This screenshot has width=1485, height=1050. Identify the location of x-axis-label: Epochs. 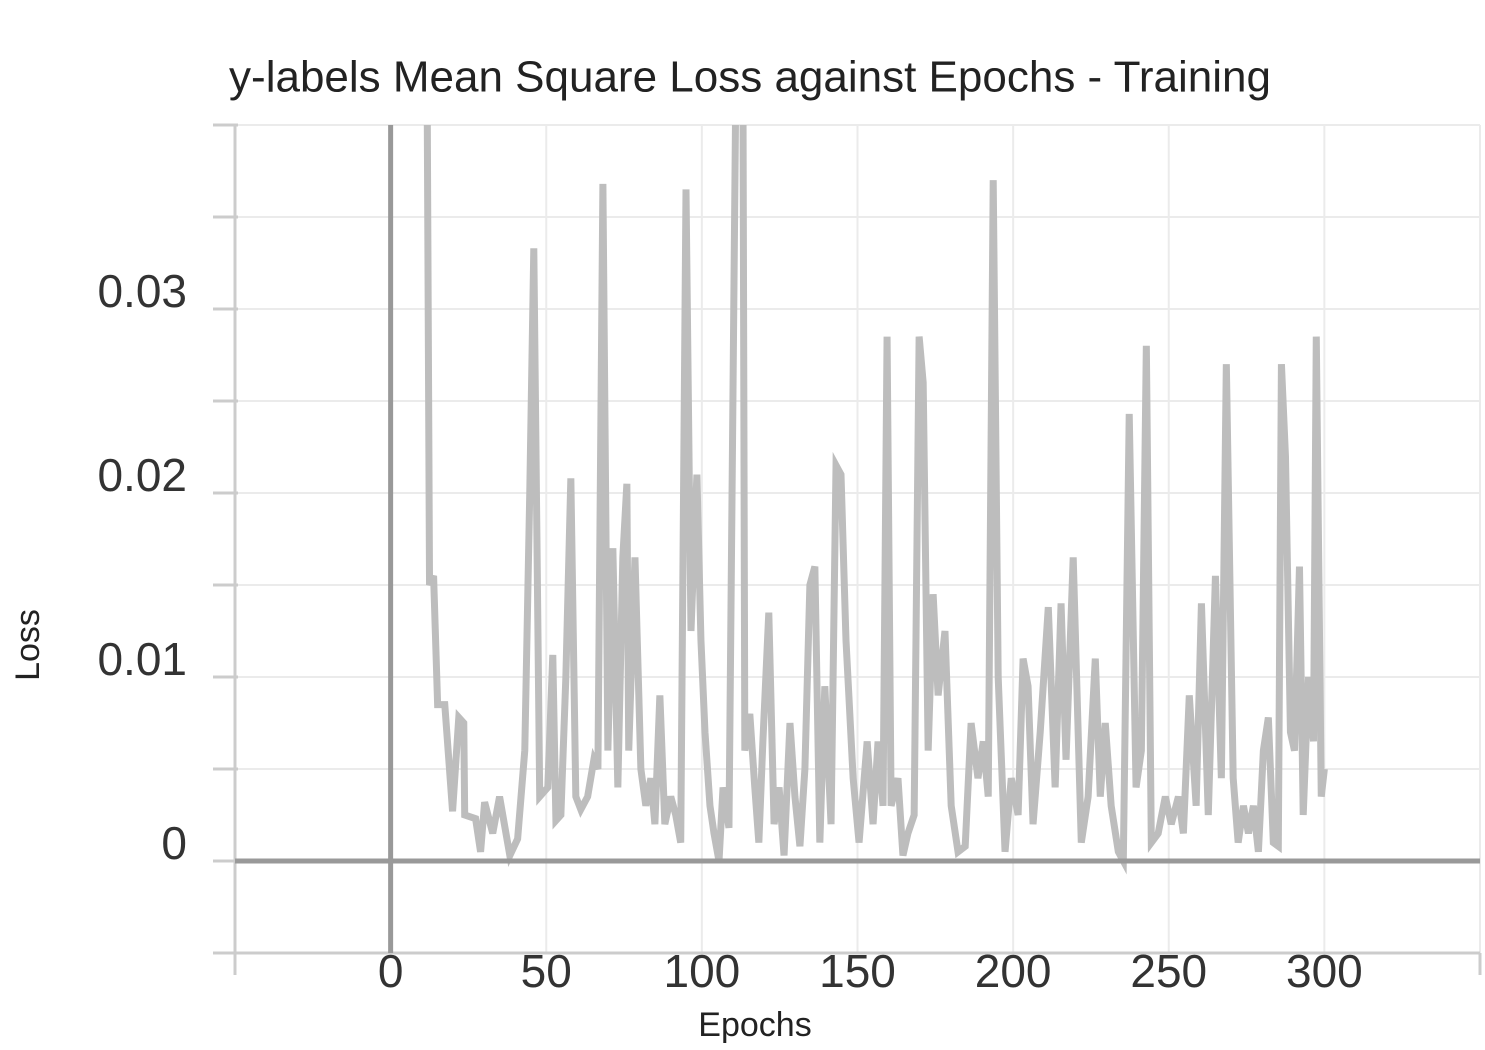
(754, 1025).